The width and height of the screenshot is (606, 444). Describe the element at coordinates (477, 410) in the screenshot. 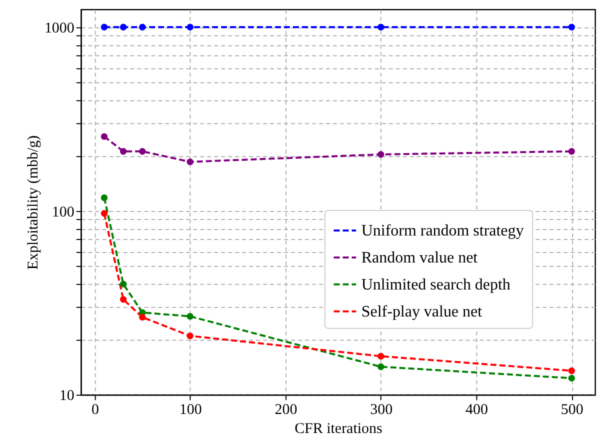

I see `x-tick-label: 400` at that location.